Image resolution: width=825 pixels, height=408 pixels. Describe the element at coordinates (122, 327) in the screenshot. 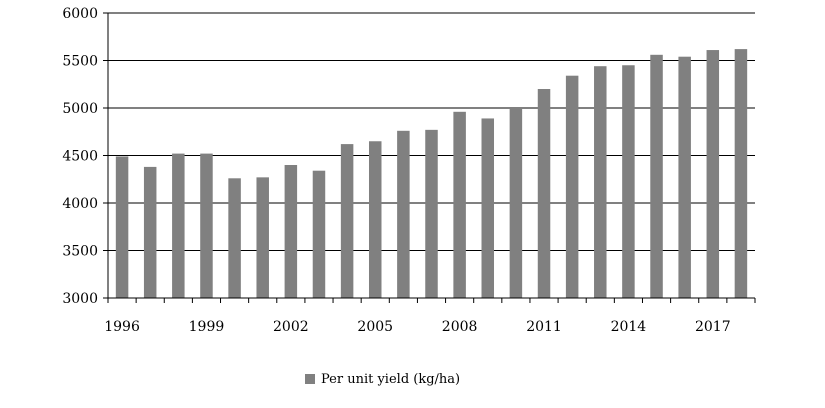

I see `x-tick-label: 1996` at that location.